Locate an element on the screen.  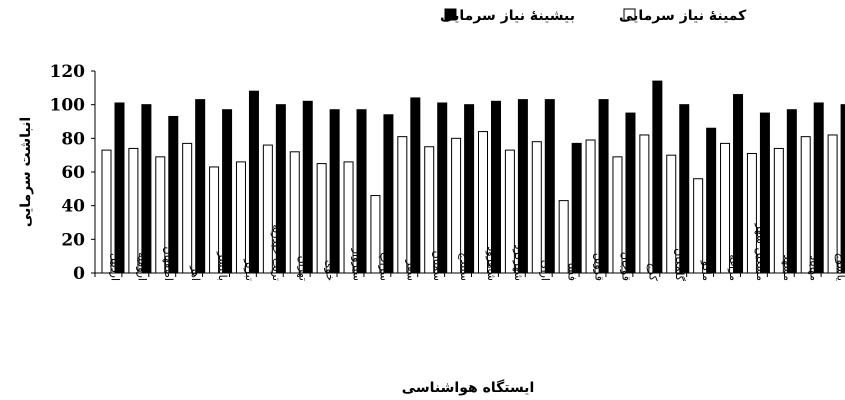
category-label: فسا is located at coordinates (572, 272).